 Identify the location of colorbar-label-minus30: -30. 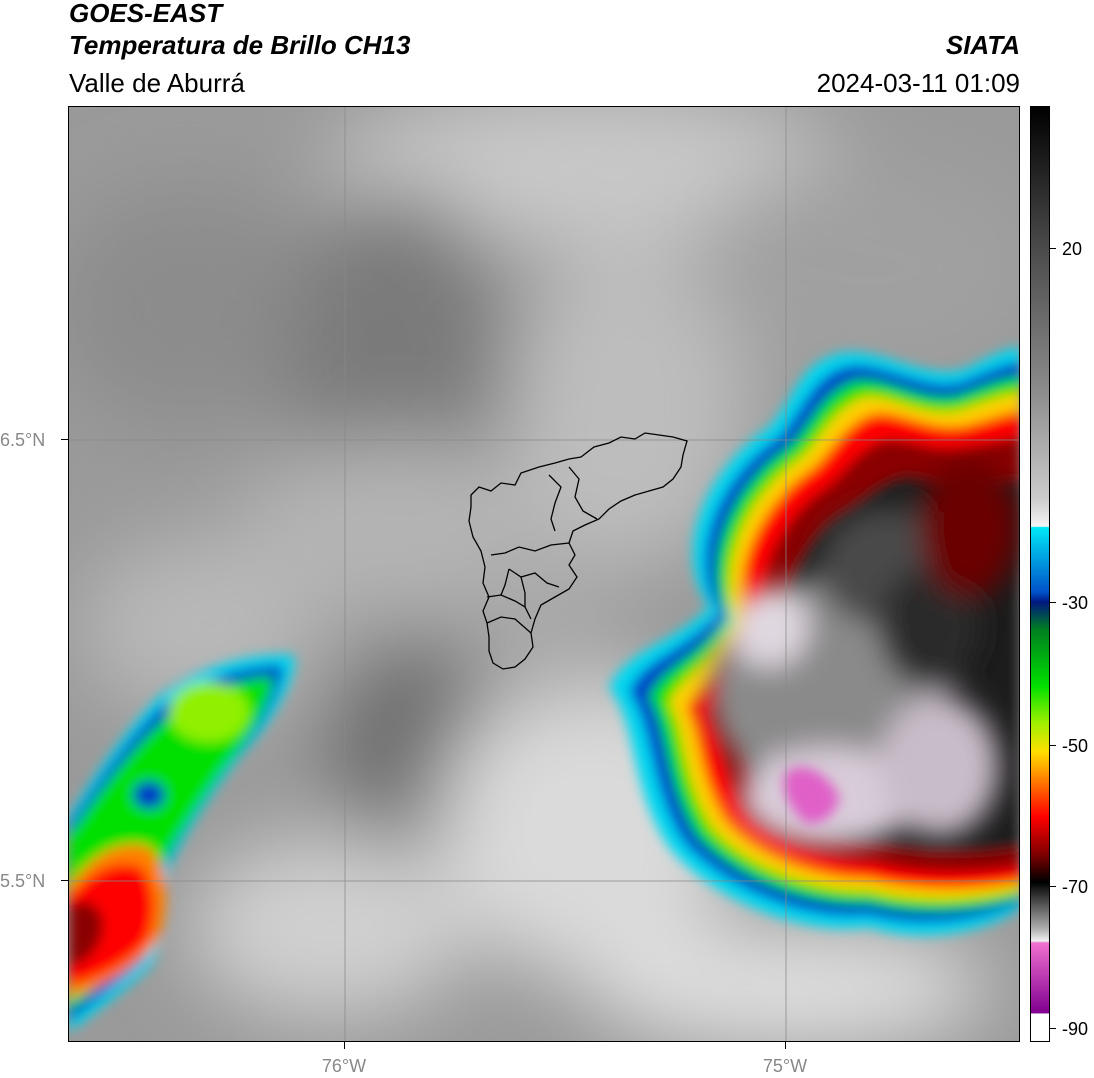
(1075, 603).